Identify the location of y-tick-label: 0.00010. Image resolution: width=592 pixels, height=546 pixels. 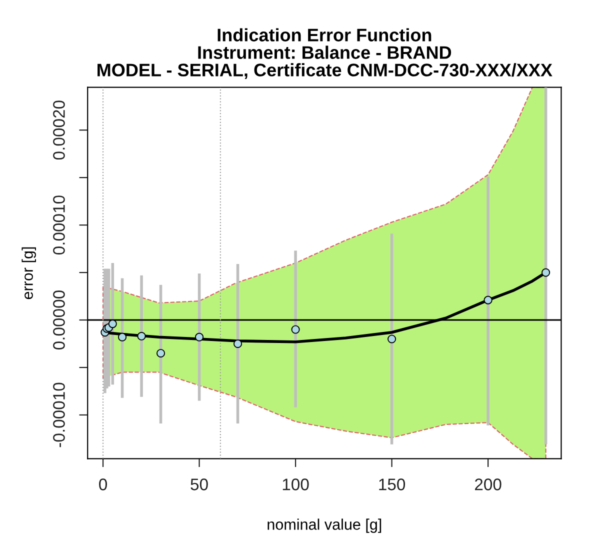
(59, 225).